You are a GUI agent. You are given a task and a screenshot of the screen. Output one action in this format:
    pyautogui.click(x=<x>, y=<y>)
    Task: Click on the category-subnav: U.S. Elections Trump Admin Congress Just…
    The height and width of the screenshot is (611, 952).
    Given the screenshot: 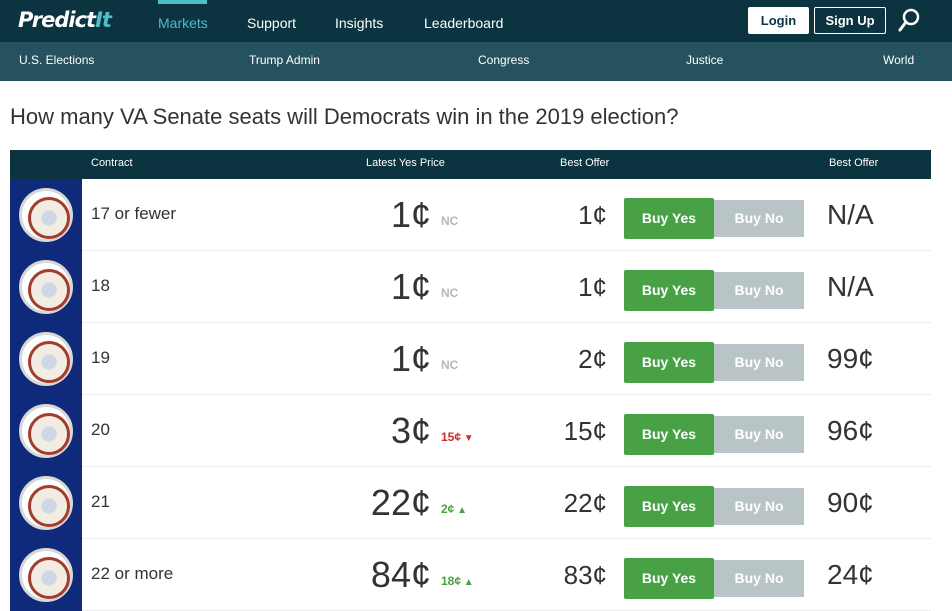 What is the action you would take?
    pyautogui.click(x=476, y=61)
    